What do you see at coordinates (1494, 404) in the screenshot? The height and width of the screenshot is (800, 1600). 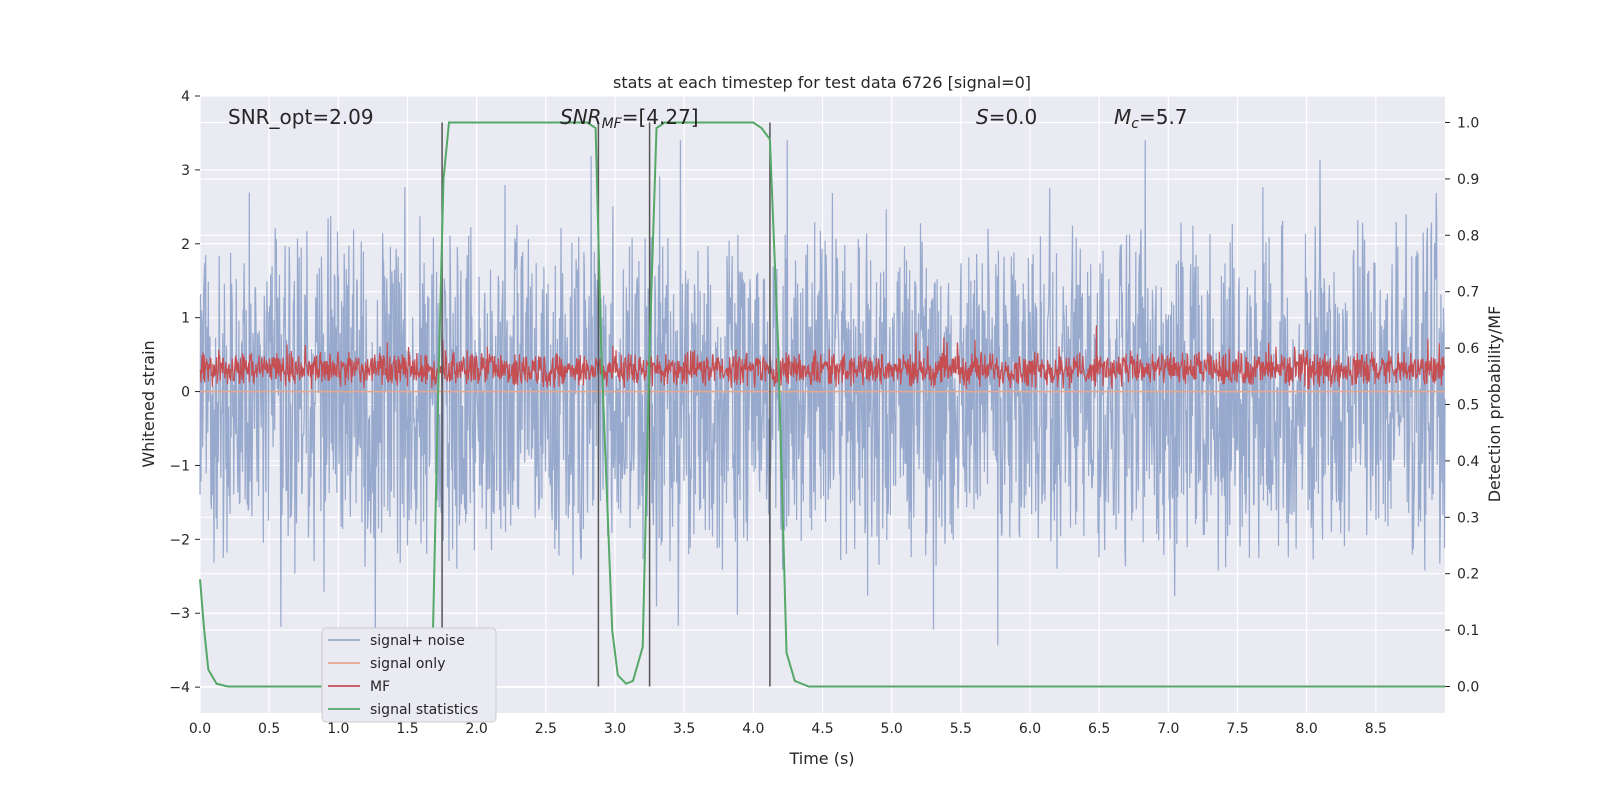 I see `y2-axis-label: Detection probability/MF` at bounding box center [1494, 404].